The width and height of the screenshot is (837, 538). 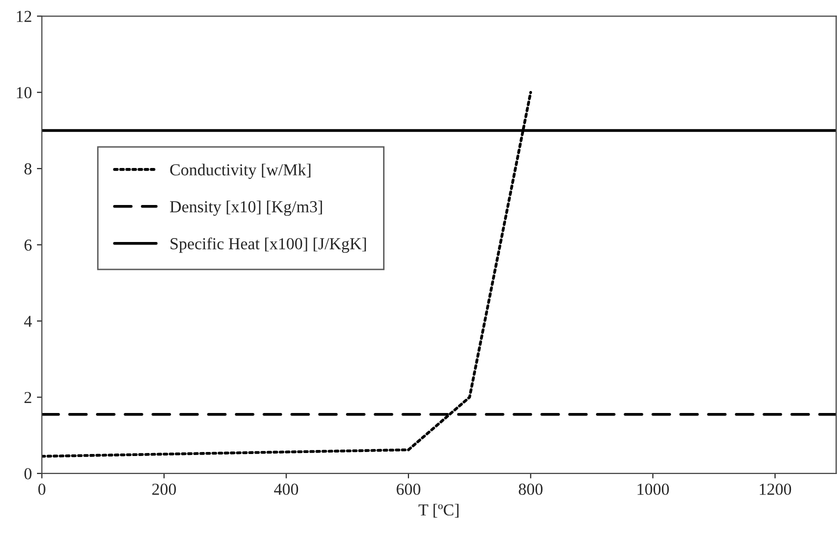 What do you see at coordinates (28, 398) in the screenshot?
I see `y-tick-label: 2` at bounding box center [28, 398].